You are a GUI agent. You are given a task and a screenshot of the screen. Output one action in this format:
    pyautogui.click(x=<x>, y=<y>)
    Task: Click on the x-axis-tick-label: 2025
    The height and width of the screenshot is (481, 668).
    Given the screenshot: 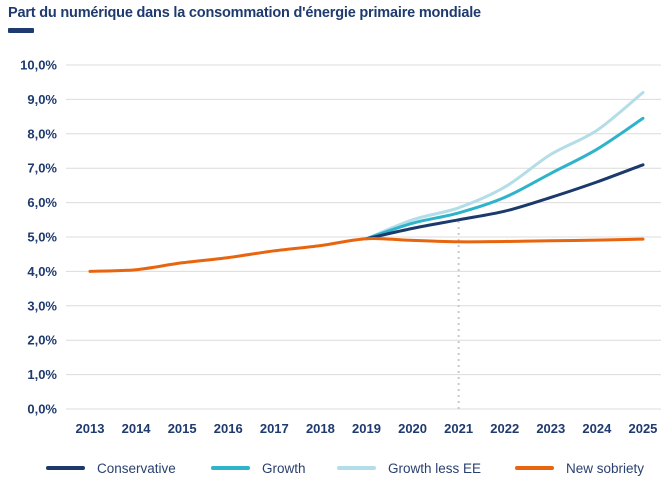 What is the action you would take?
    pyautogui.click(x=642, y=428)
    